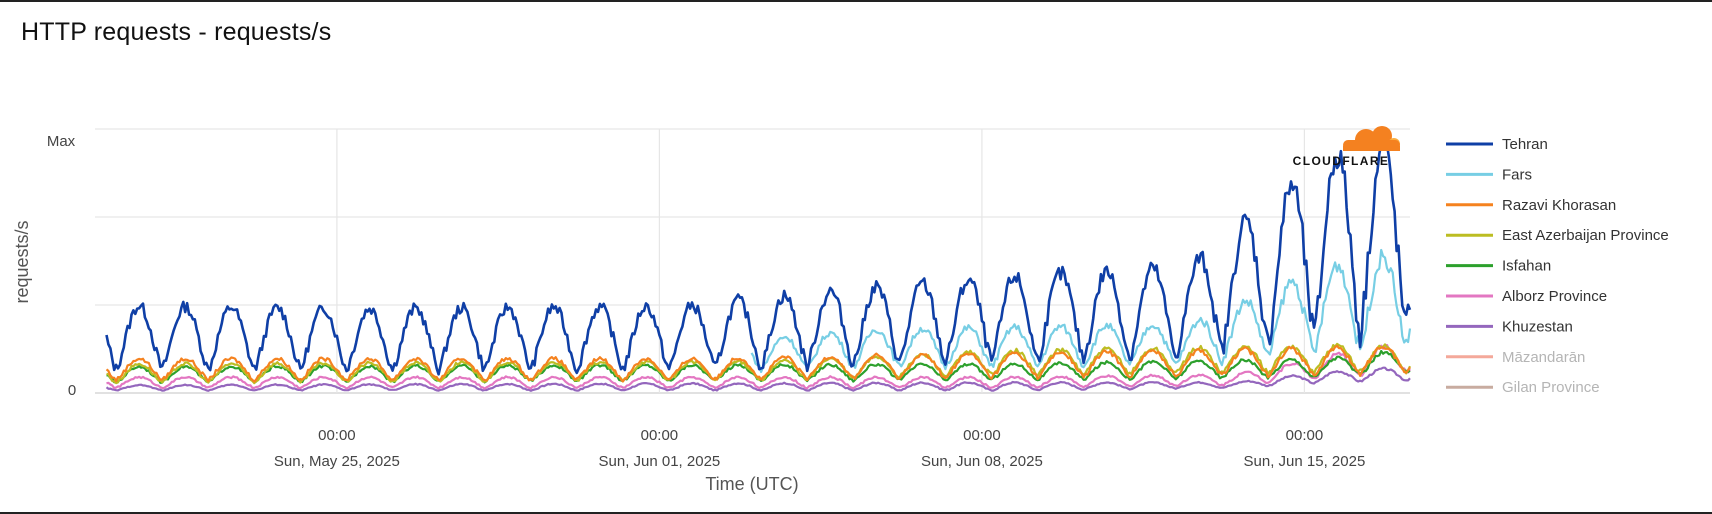 The width and height of the screenshot is (1712, 514). Describe the element at coordinates (1341, 161) in the screenshot. I see `cloudflare-wordmark: CLOUDFLARE` at that location.